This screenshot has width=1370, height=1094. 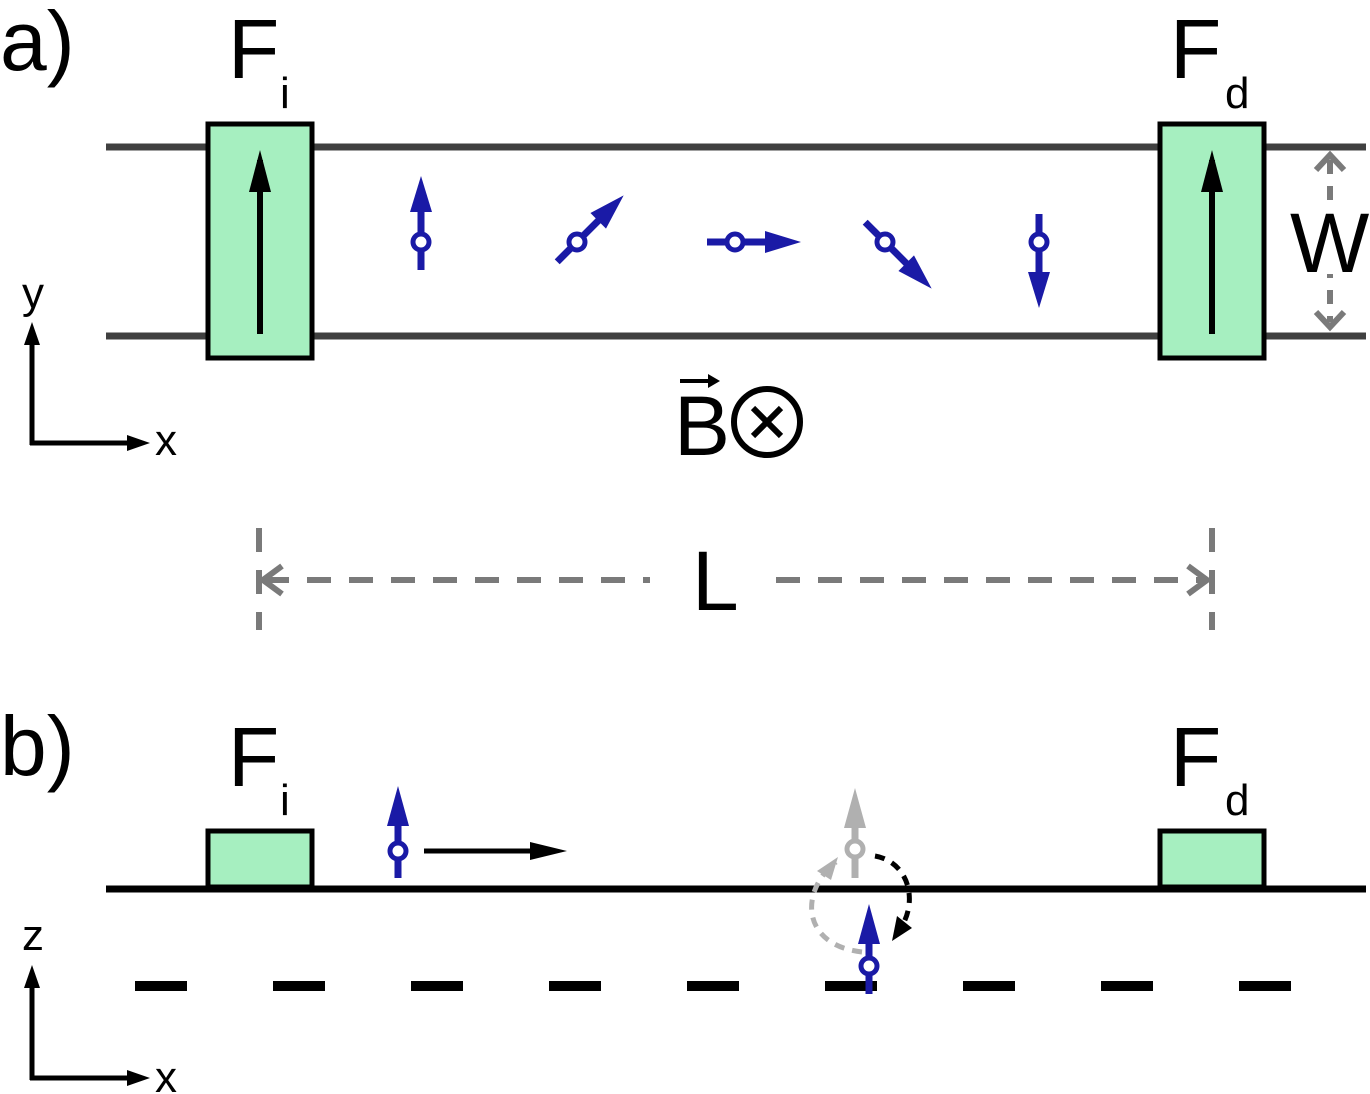 I want to click on x-axis-label-b: x, so click(x=166, y=1073).